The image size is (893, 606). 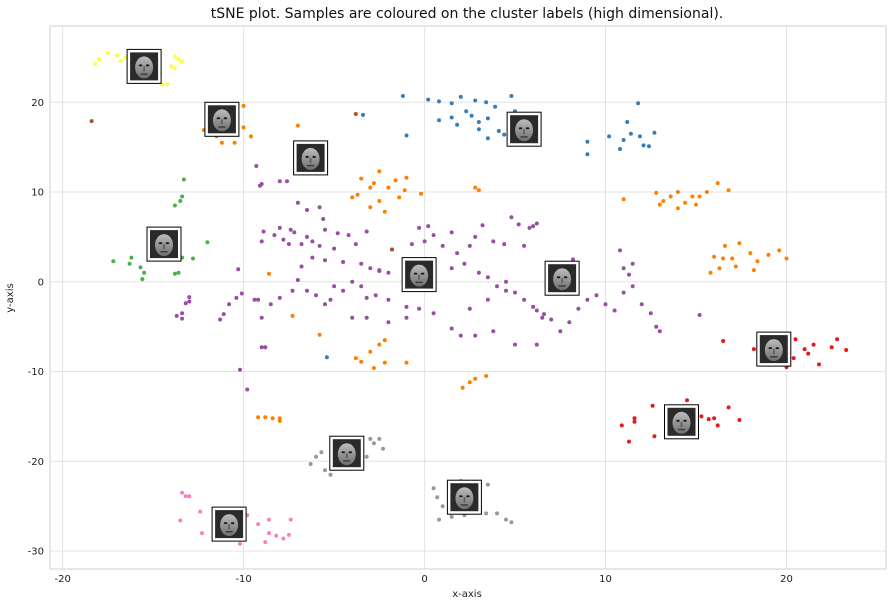 What do you see at coordinates (37, 103) in the screenshot?
I see `y-tick-label: 20` at bounding box center [37, 103].